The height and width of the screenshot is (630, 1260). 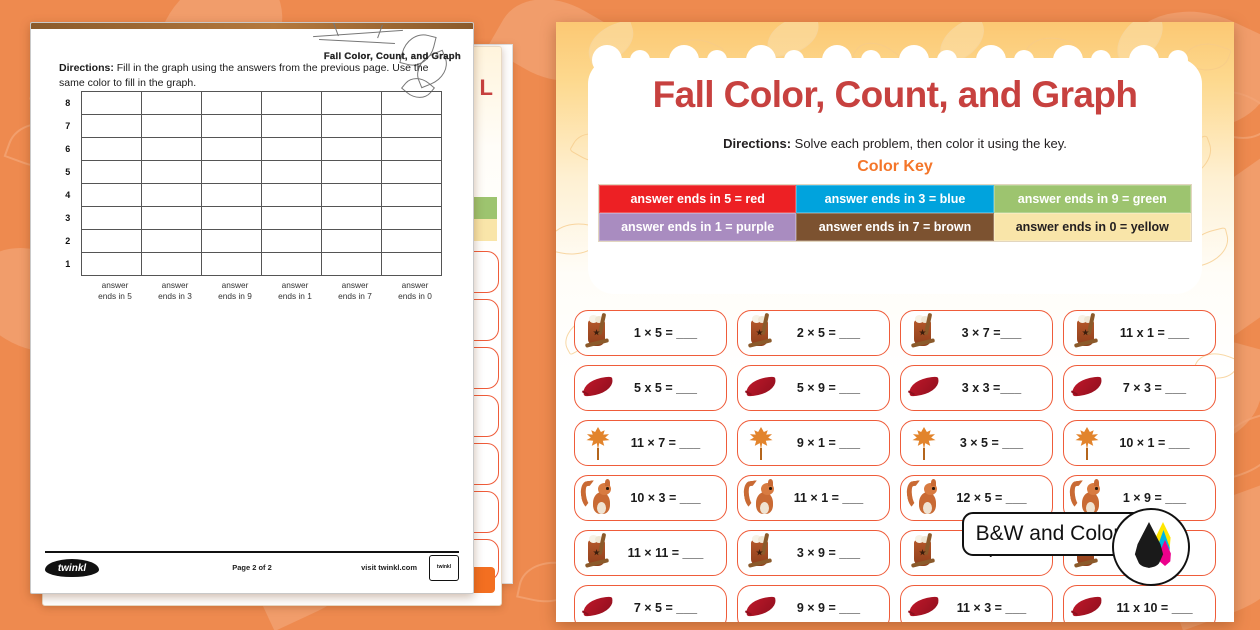 I want to click on graph-row: 6, so click(x=250, y=149).